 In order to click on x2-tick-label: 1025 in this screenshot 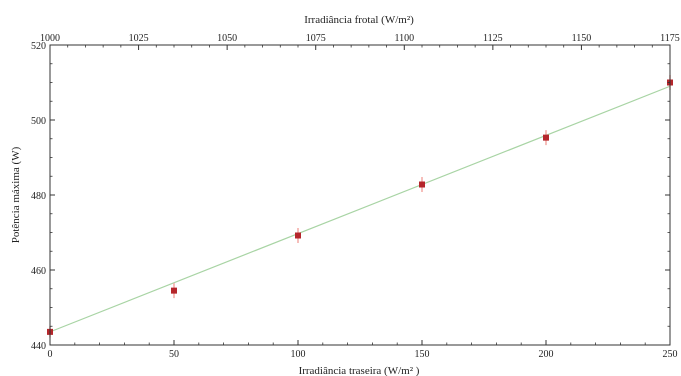, I will do `click(139, 38)`.